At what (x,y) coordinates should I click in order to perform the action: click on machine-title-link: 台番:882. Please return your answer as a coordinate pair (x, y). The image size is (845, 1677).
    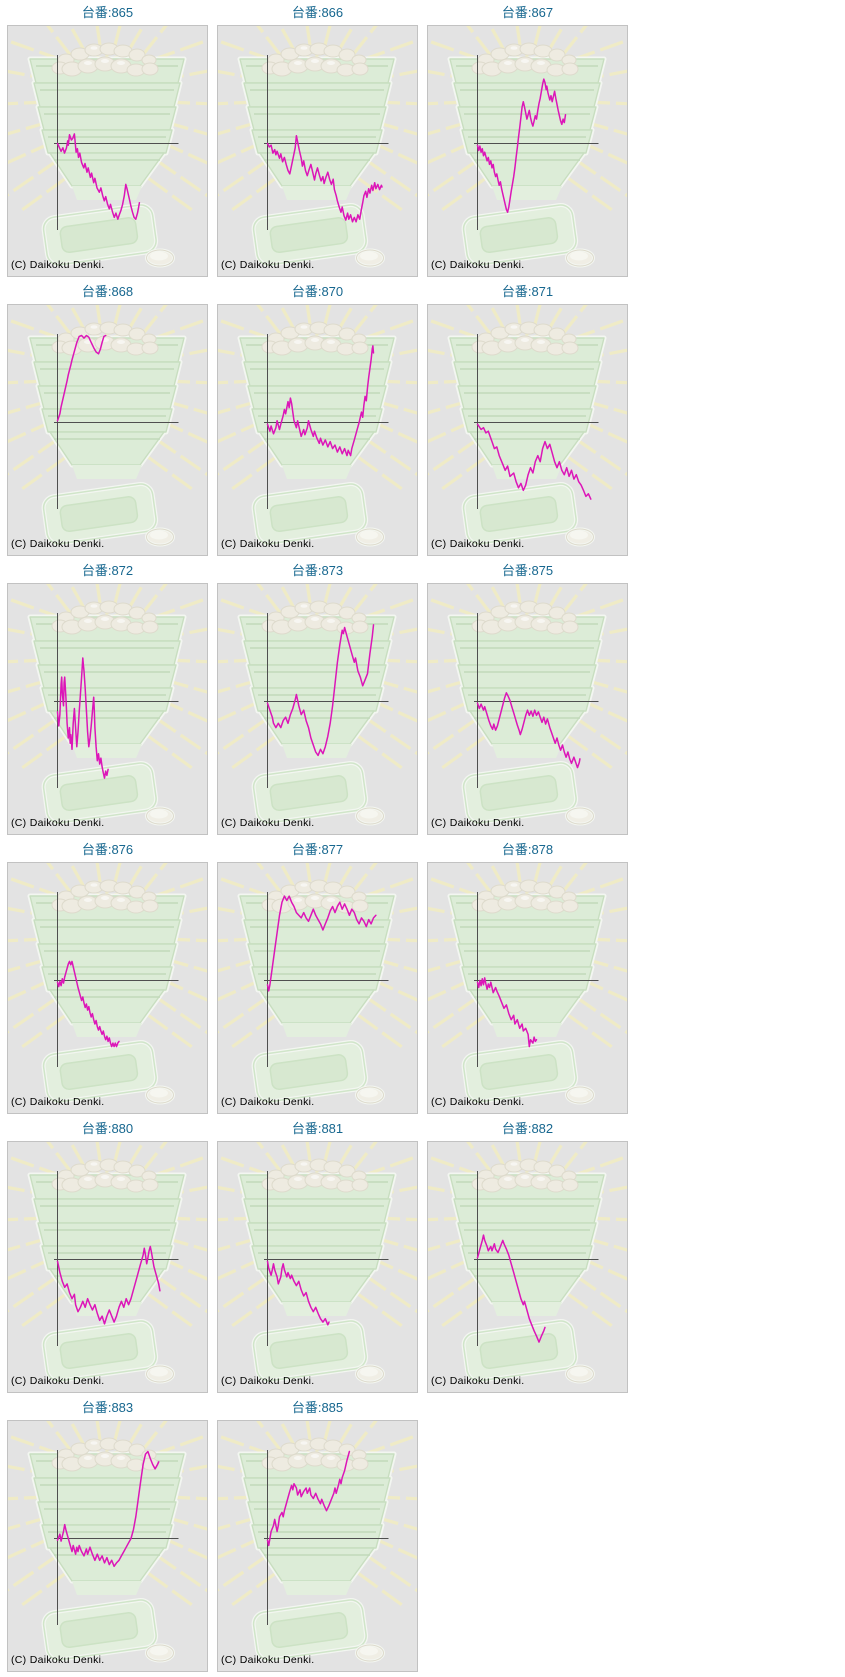
    Looking at the image, I should click on (527, 1128).